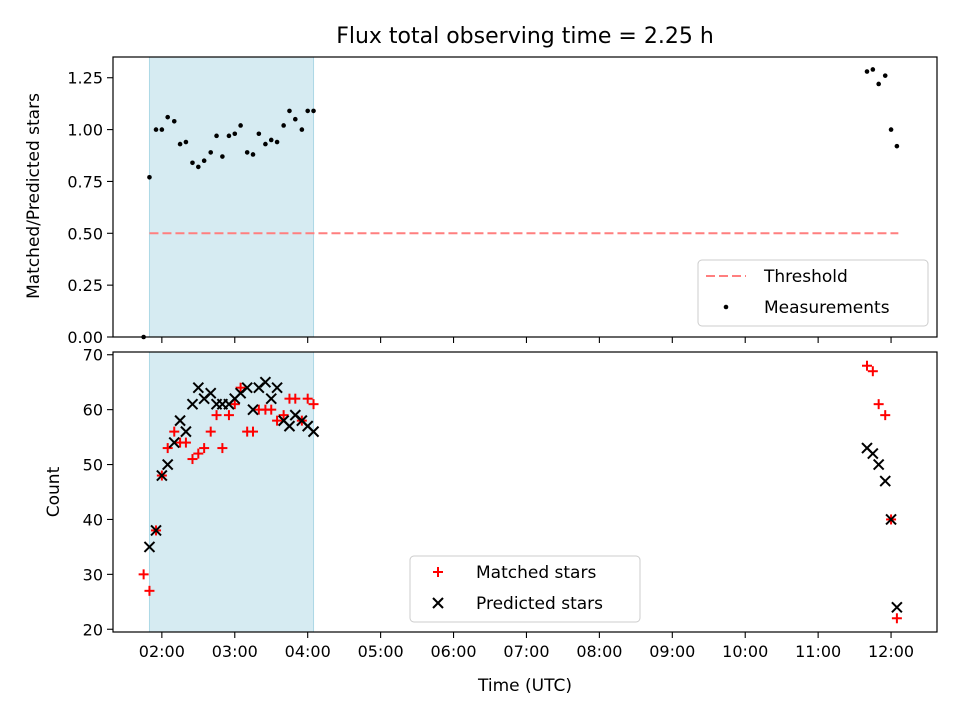 The image size is (960, 720). What do you see at coordinates (162, 651) in the screenshot?
I see `x-tick-label: 02:00` at bounding box center [162, 651].